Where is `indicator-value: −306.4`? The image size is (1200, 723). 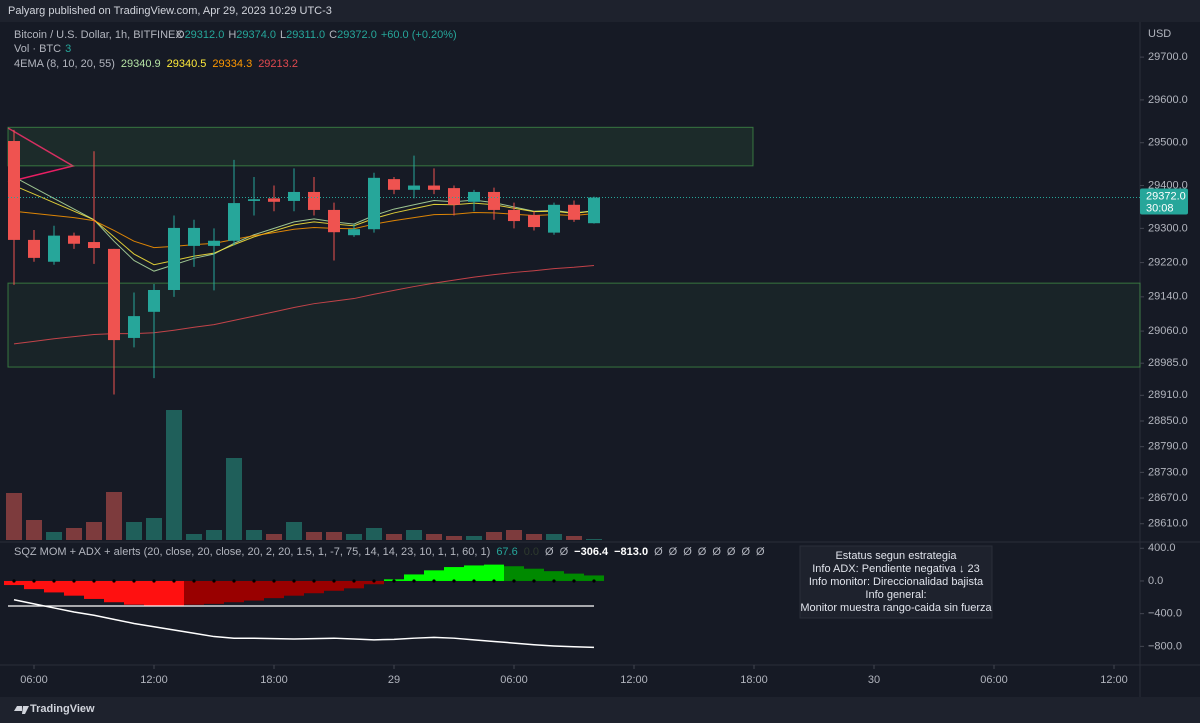
indicator-value: −306.4 is located at coordinates (591, 552).